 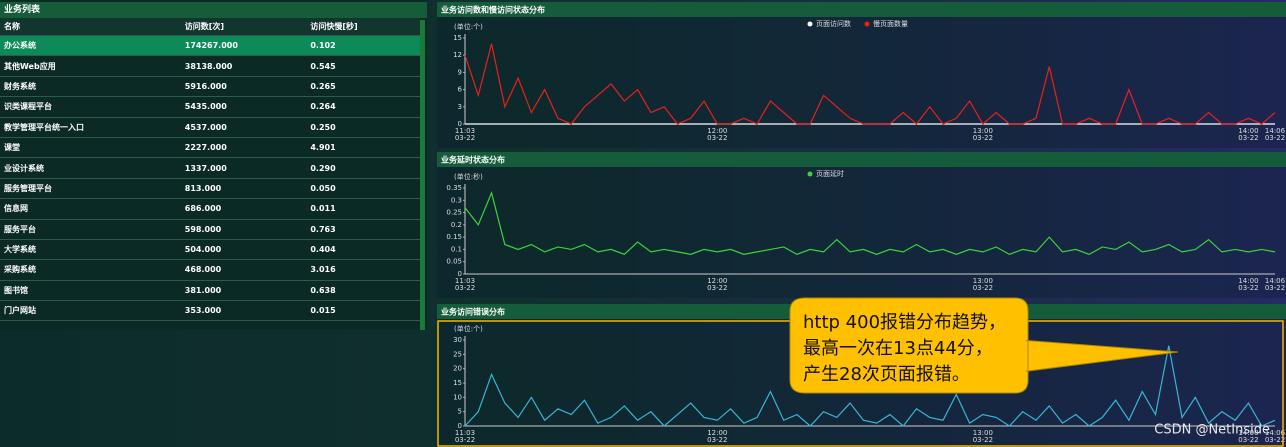 What do you see at coordinates (210, 291) in the screenshot?
I see `row: 图书馆 381.000 0.638` at bounding box center [210, 291].